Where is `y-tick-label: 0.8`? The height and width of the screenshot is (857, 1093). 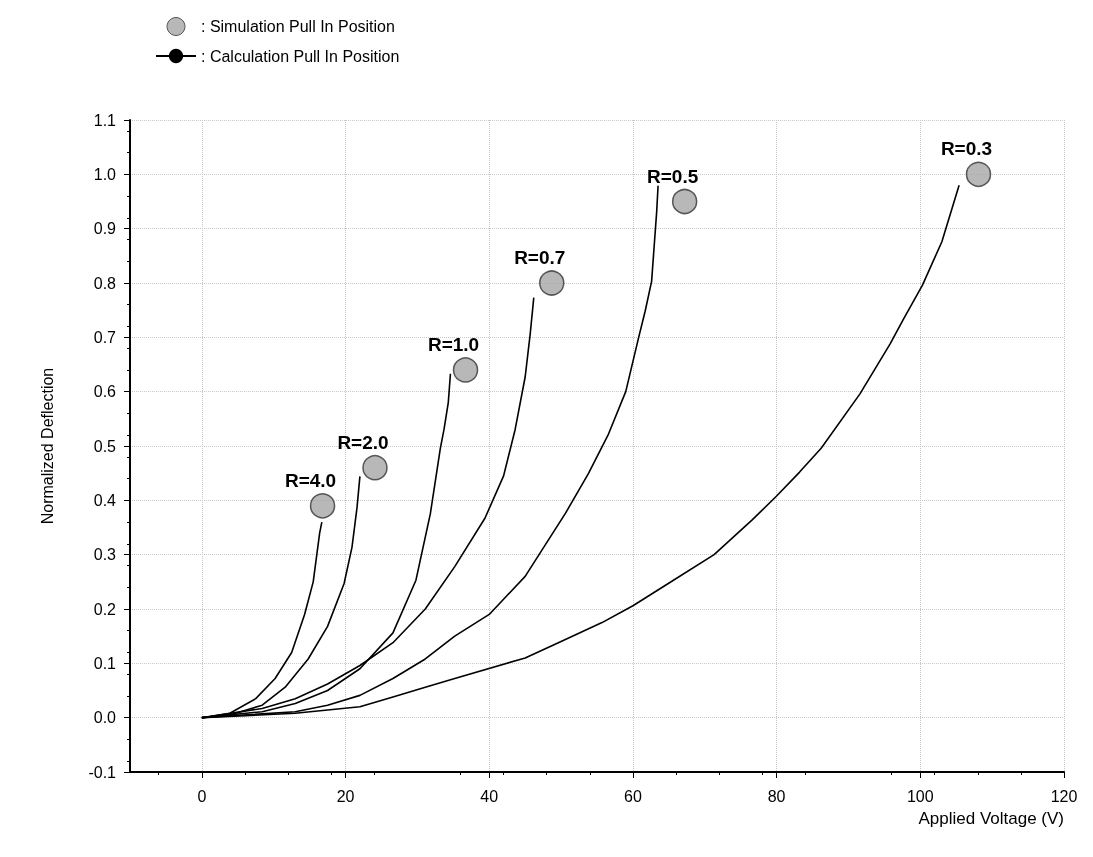
y-tick-label: 0.8 is located at coordinates (105, 283).